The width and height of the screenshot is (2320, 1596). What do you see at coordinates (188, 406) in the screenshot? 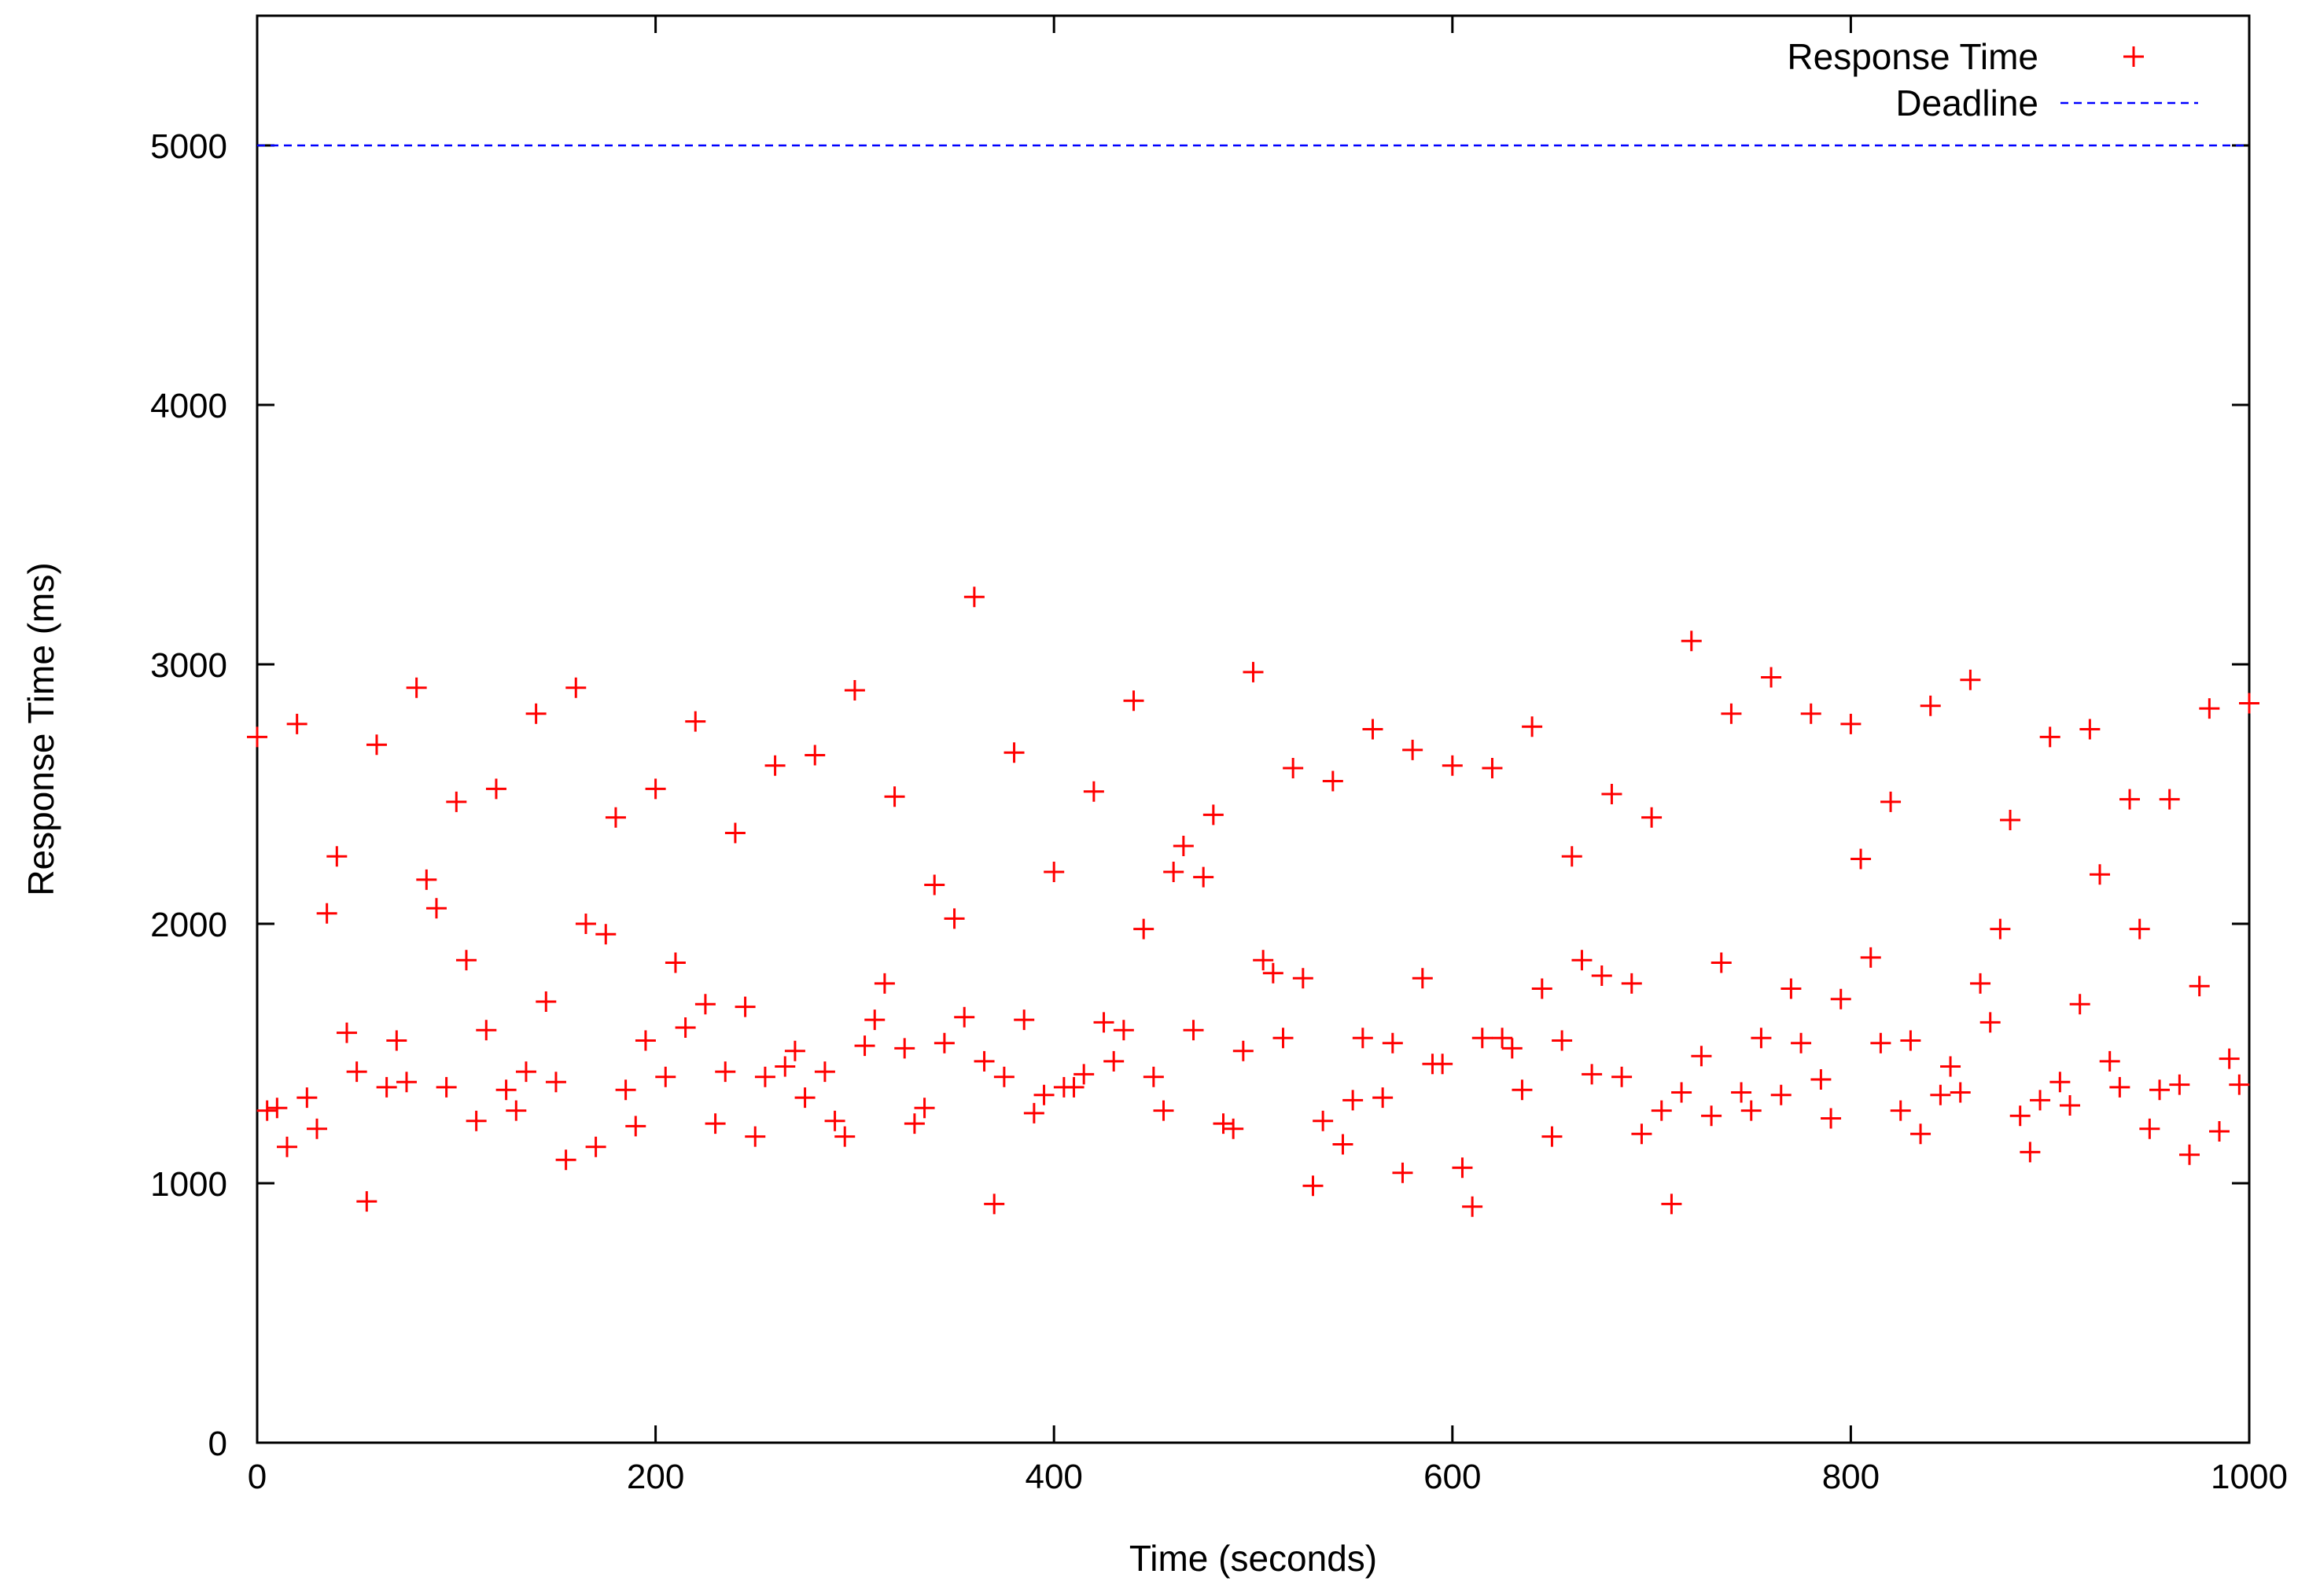
I see `y-tick-label: 4000` at bounding box center [188, 406].